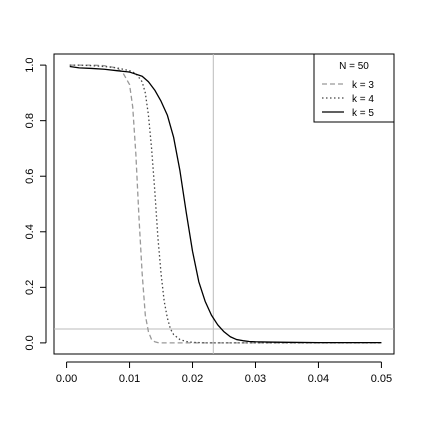 The height and width of the screenshot is (423, 423). What do you see at coordinates (129, 379) in the screenshot?
I see `x-tick-label: 0.01` at bounding box center [129, 379].